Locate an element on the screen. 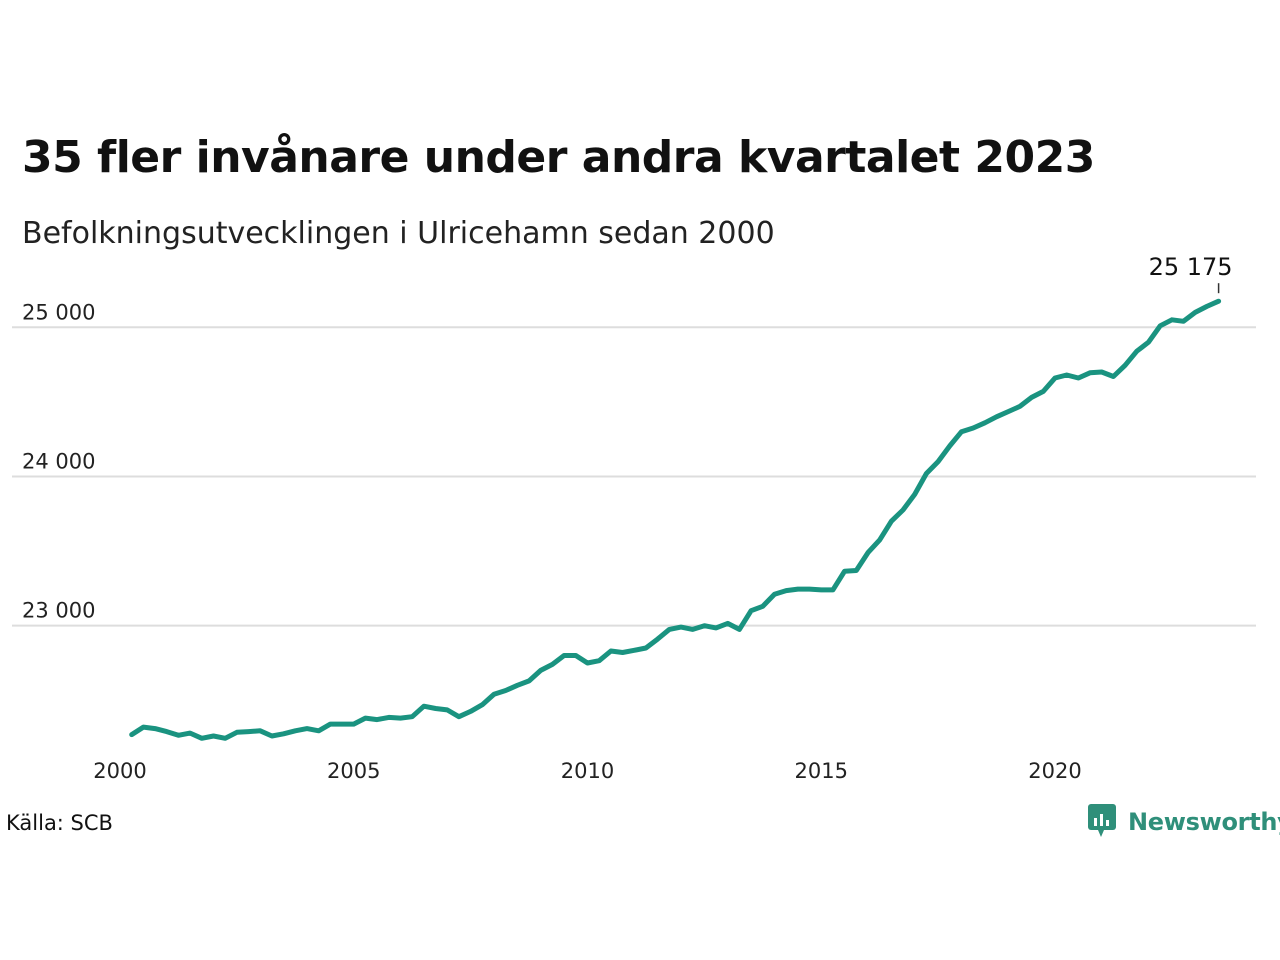 The width and height of the screenshot is (1280, 960). y-tick-label: 25 000 is located at coordinates (58, 312).